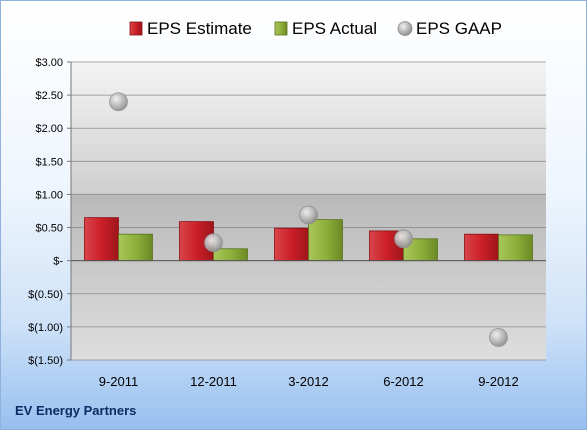 This screenshot has width=587, height=430. Describe the element at coordinates (45, 328) in the screenshot. I see `y-tick-label: $(1.00)` at that location.